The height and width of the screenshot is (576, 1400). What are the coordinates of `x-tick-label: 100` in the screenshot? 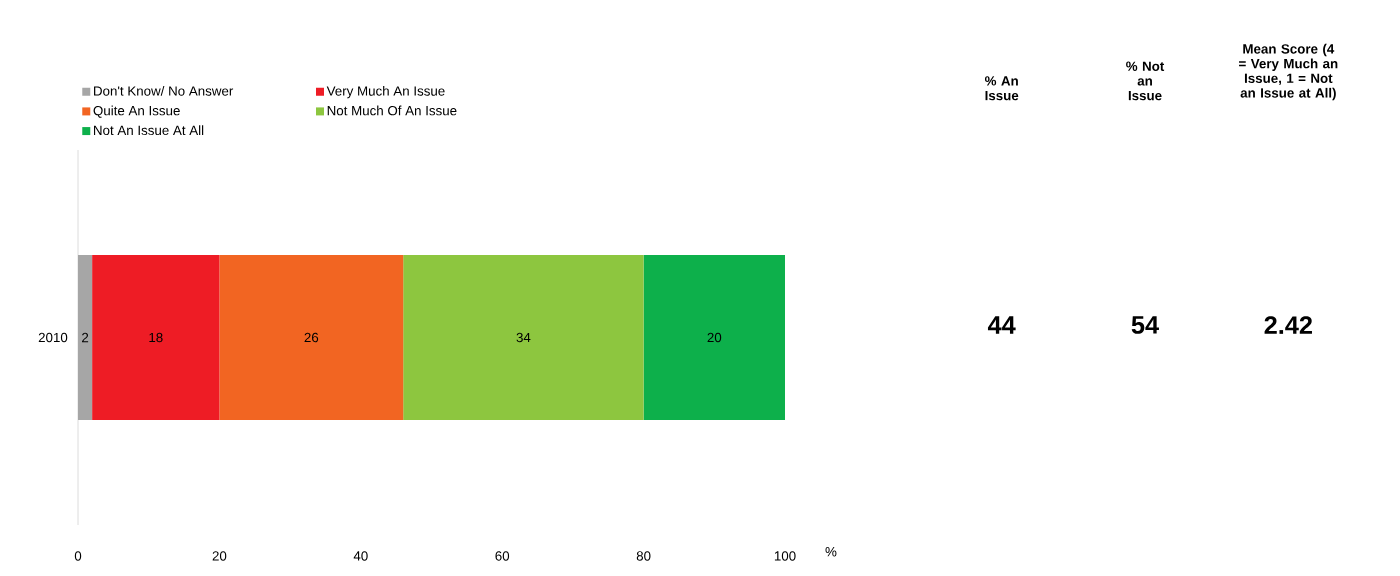 It's located at (785, 556).